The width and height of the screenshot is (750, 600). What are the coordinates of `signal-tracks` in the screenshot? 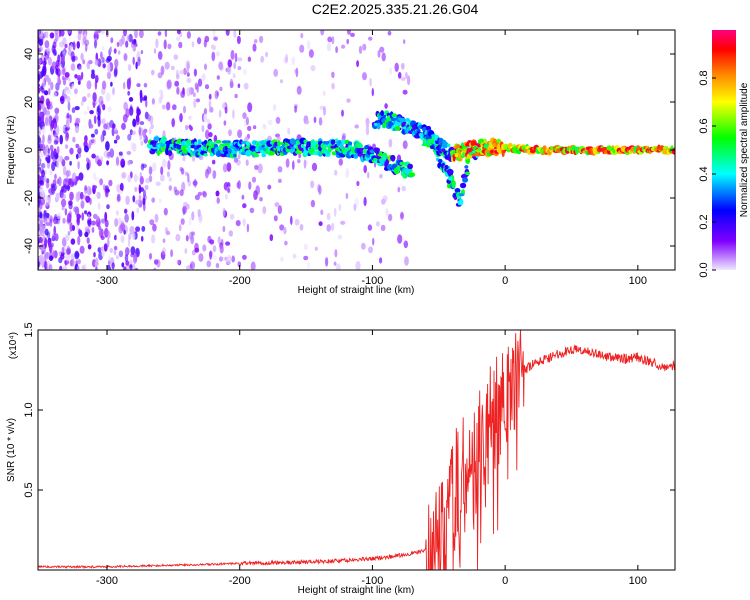 It's located at (410, 158).